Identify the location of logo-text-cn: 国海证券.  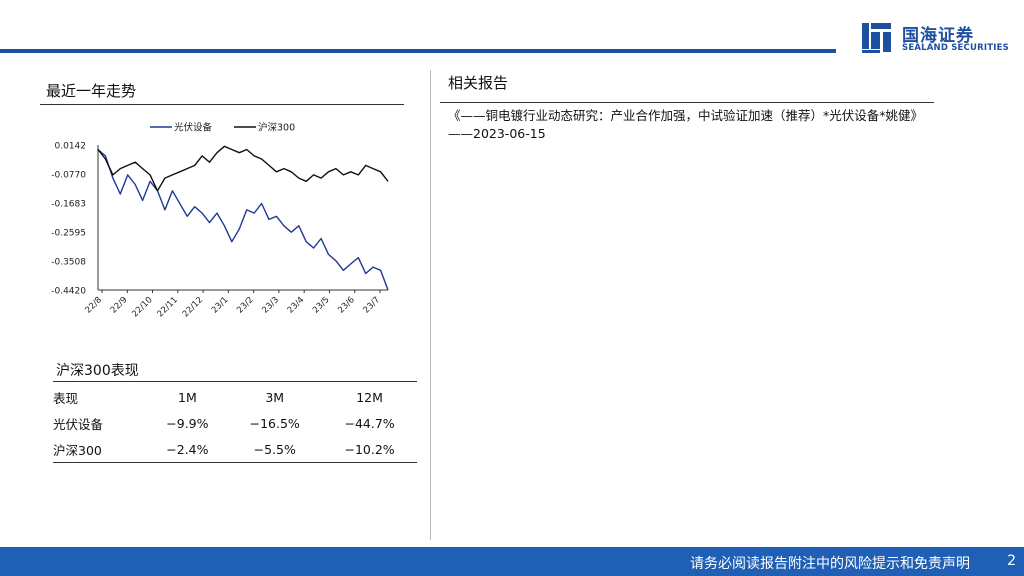
(938, 36).